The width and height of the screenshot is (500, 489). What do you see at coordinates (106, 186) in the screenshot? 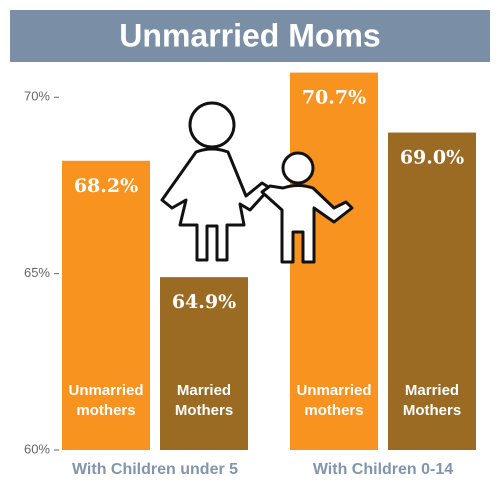
I see `value-label: 68.2%` at bounding box center [106, 186].